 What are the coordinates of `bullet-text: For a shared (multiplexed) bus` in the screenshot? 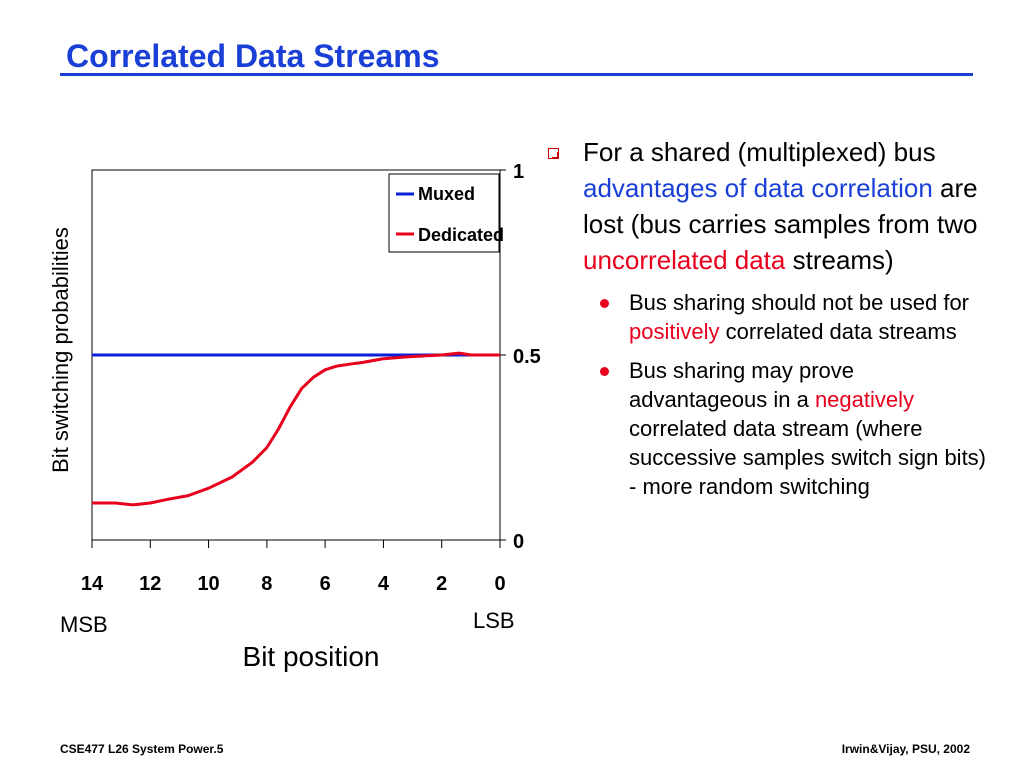 It's located at (759, 152).